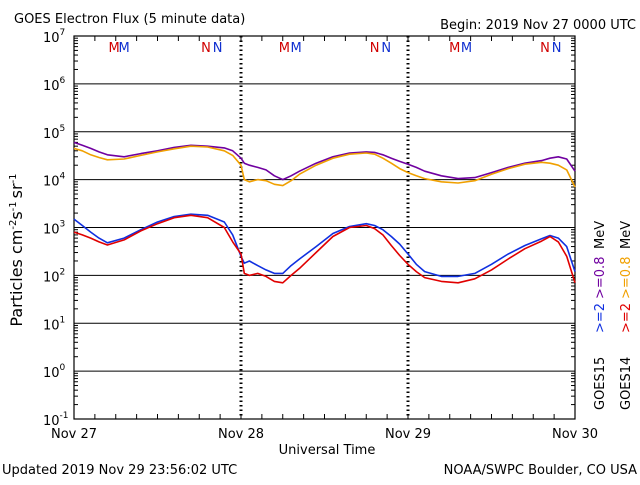 Image resolution: width=640 pixels, height=485 pixels. Describe the element at coordinates (538, 25) in the screenshot. I see `begin-date-label: Begin: 2019 Nov 27 0000 UTC` at that location.